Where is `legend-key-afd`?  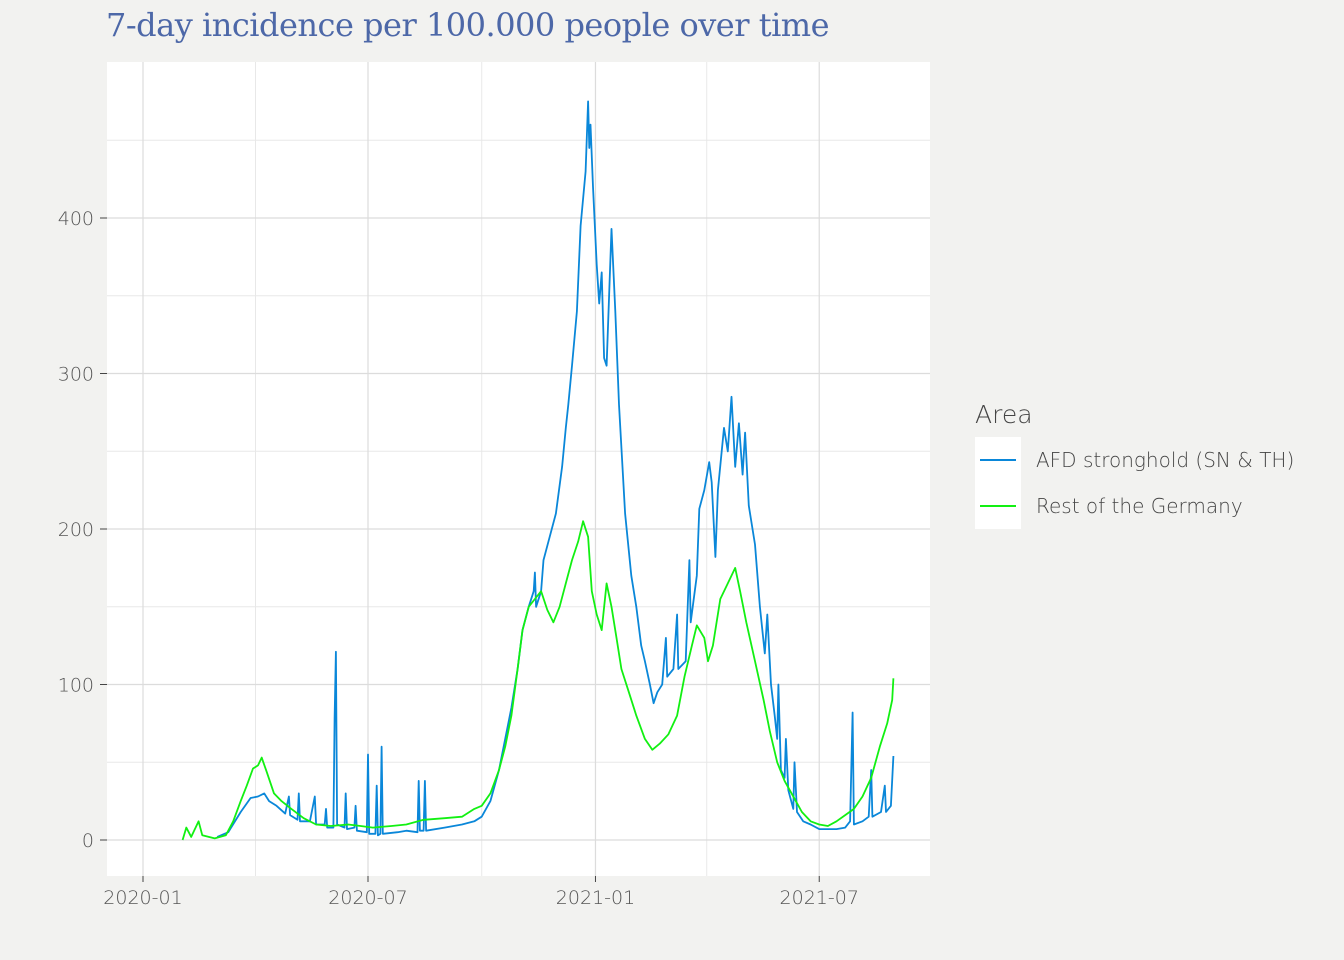
legend-key-afd is located at coordinates (998, 460).